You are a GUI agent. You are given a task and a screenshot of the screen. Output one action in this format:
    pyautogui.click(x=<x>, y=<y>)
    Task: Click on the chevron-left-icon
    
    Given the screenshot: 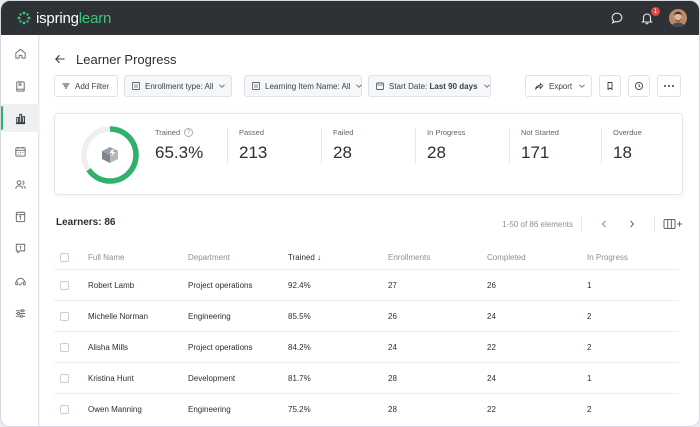 What is the action you would take?
    pyautogui.click(x=603, y=224)
    